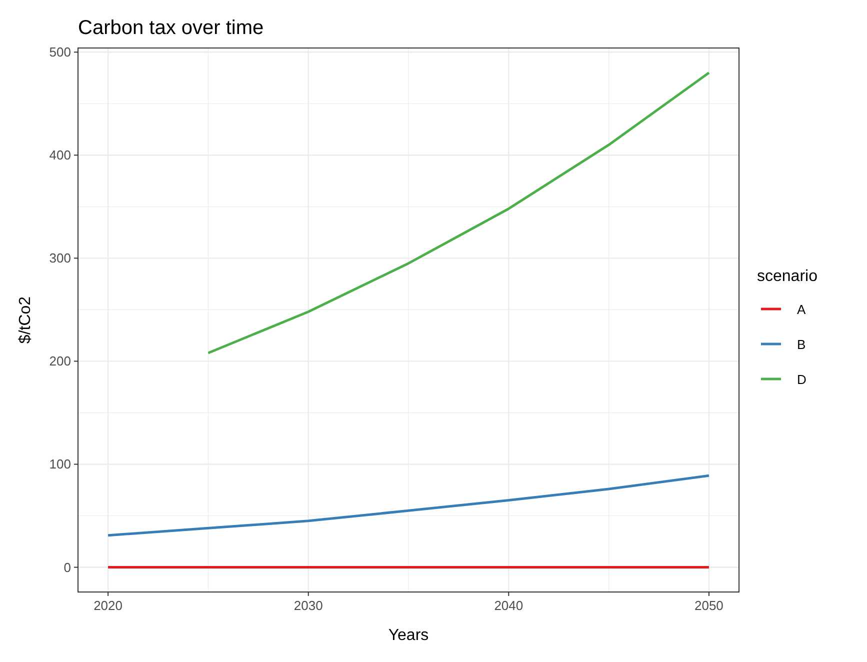 The height and width of the screenshot is (662, 867). What do you see at coordinates (801, 309) in the screenshot?
I see `legend-label: A` at bounding box center [801, 309].